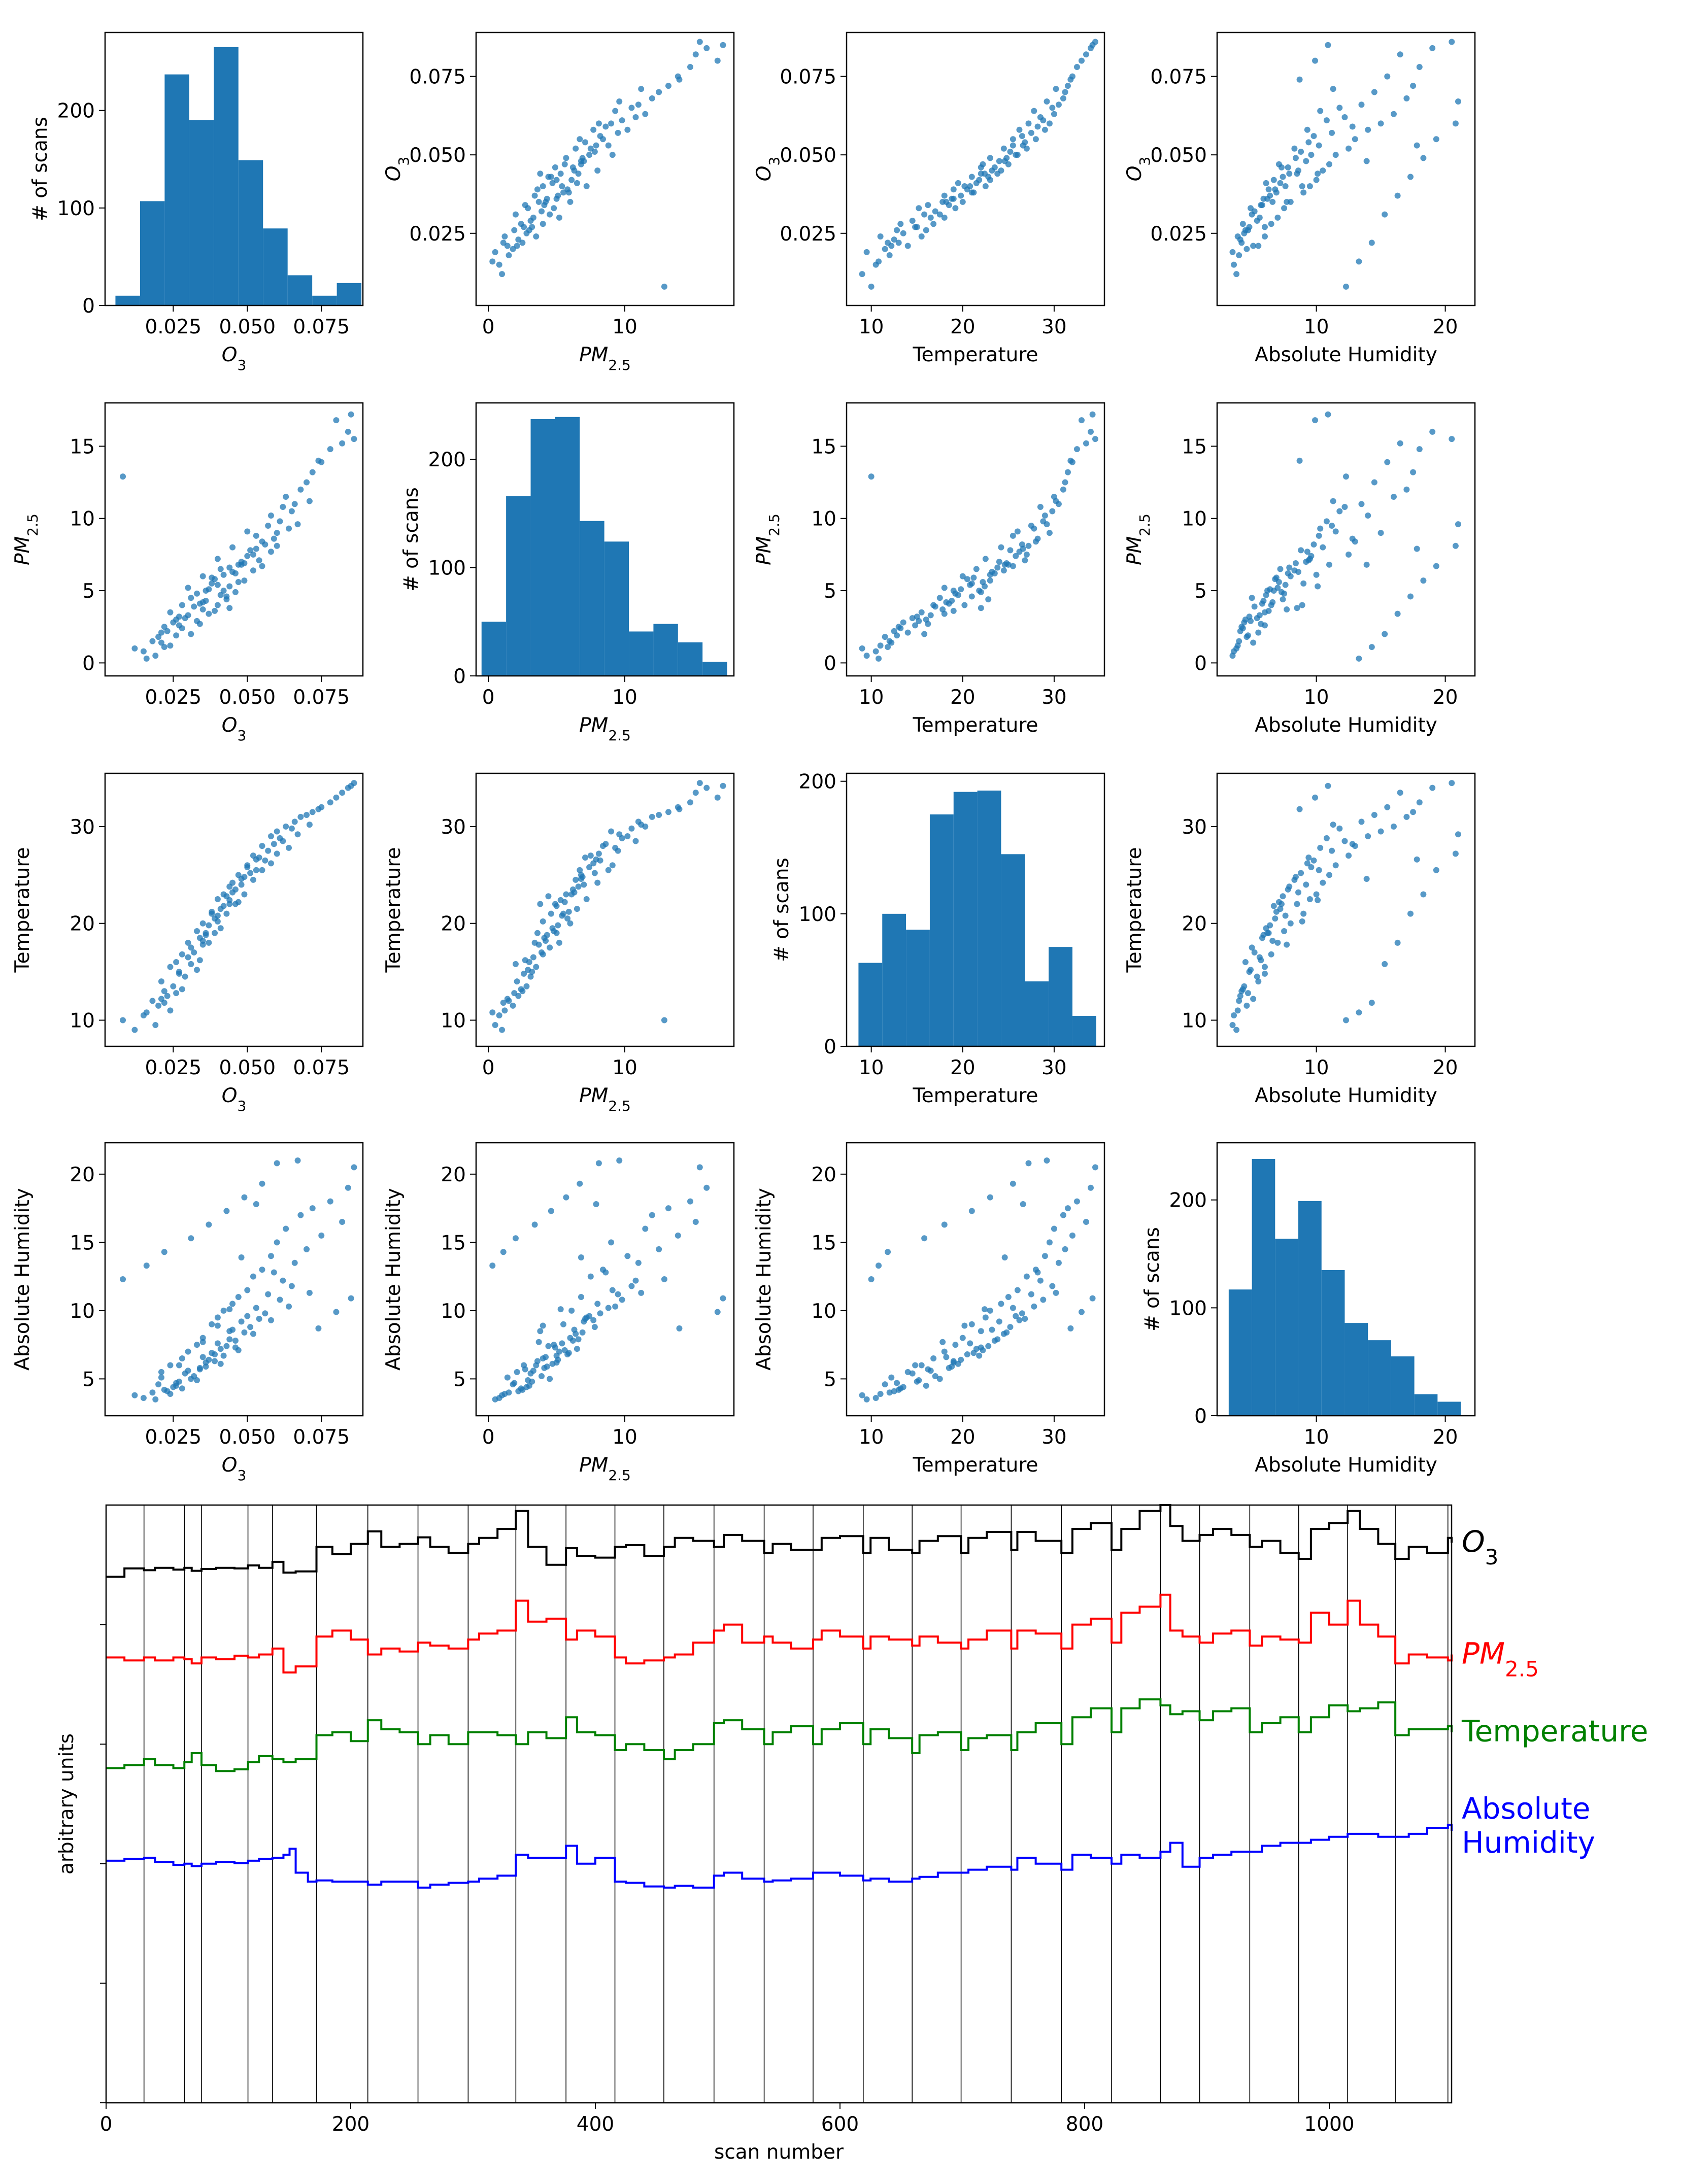 The height and width of the screenshot is (2184, 1681). Describe the element at coordinates (453, 827) in the screenshot. I see `y-tick-label: 30` at that location.